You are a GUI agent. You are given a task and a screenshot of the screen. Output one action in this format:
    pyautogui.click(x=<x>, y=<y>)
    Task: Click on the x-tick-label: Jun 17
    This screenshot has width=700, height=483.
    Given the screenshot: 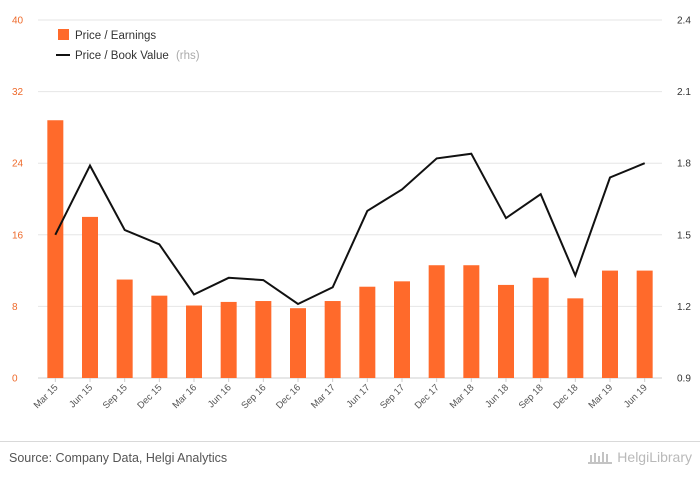 What is the action you would take?
    pyautogui.click(x=359, y=396)
    